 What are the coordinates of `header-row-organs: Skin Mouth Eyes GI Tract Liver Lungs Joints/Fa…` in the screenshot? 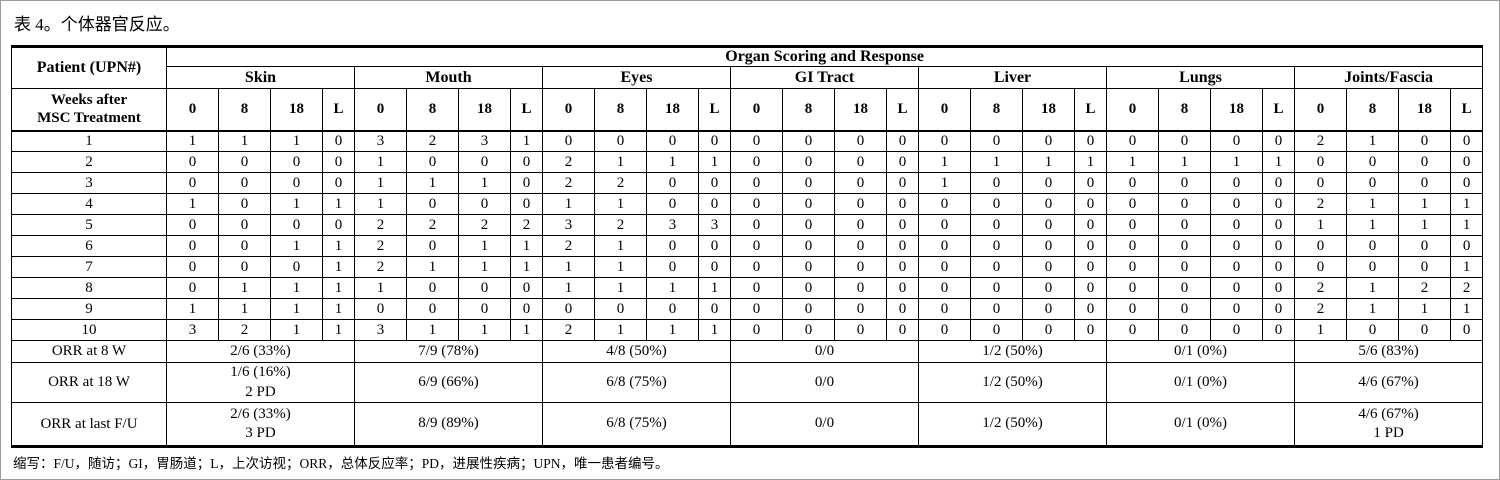 It's located at (748, 77).